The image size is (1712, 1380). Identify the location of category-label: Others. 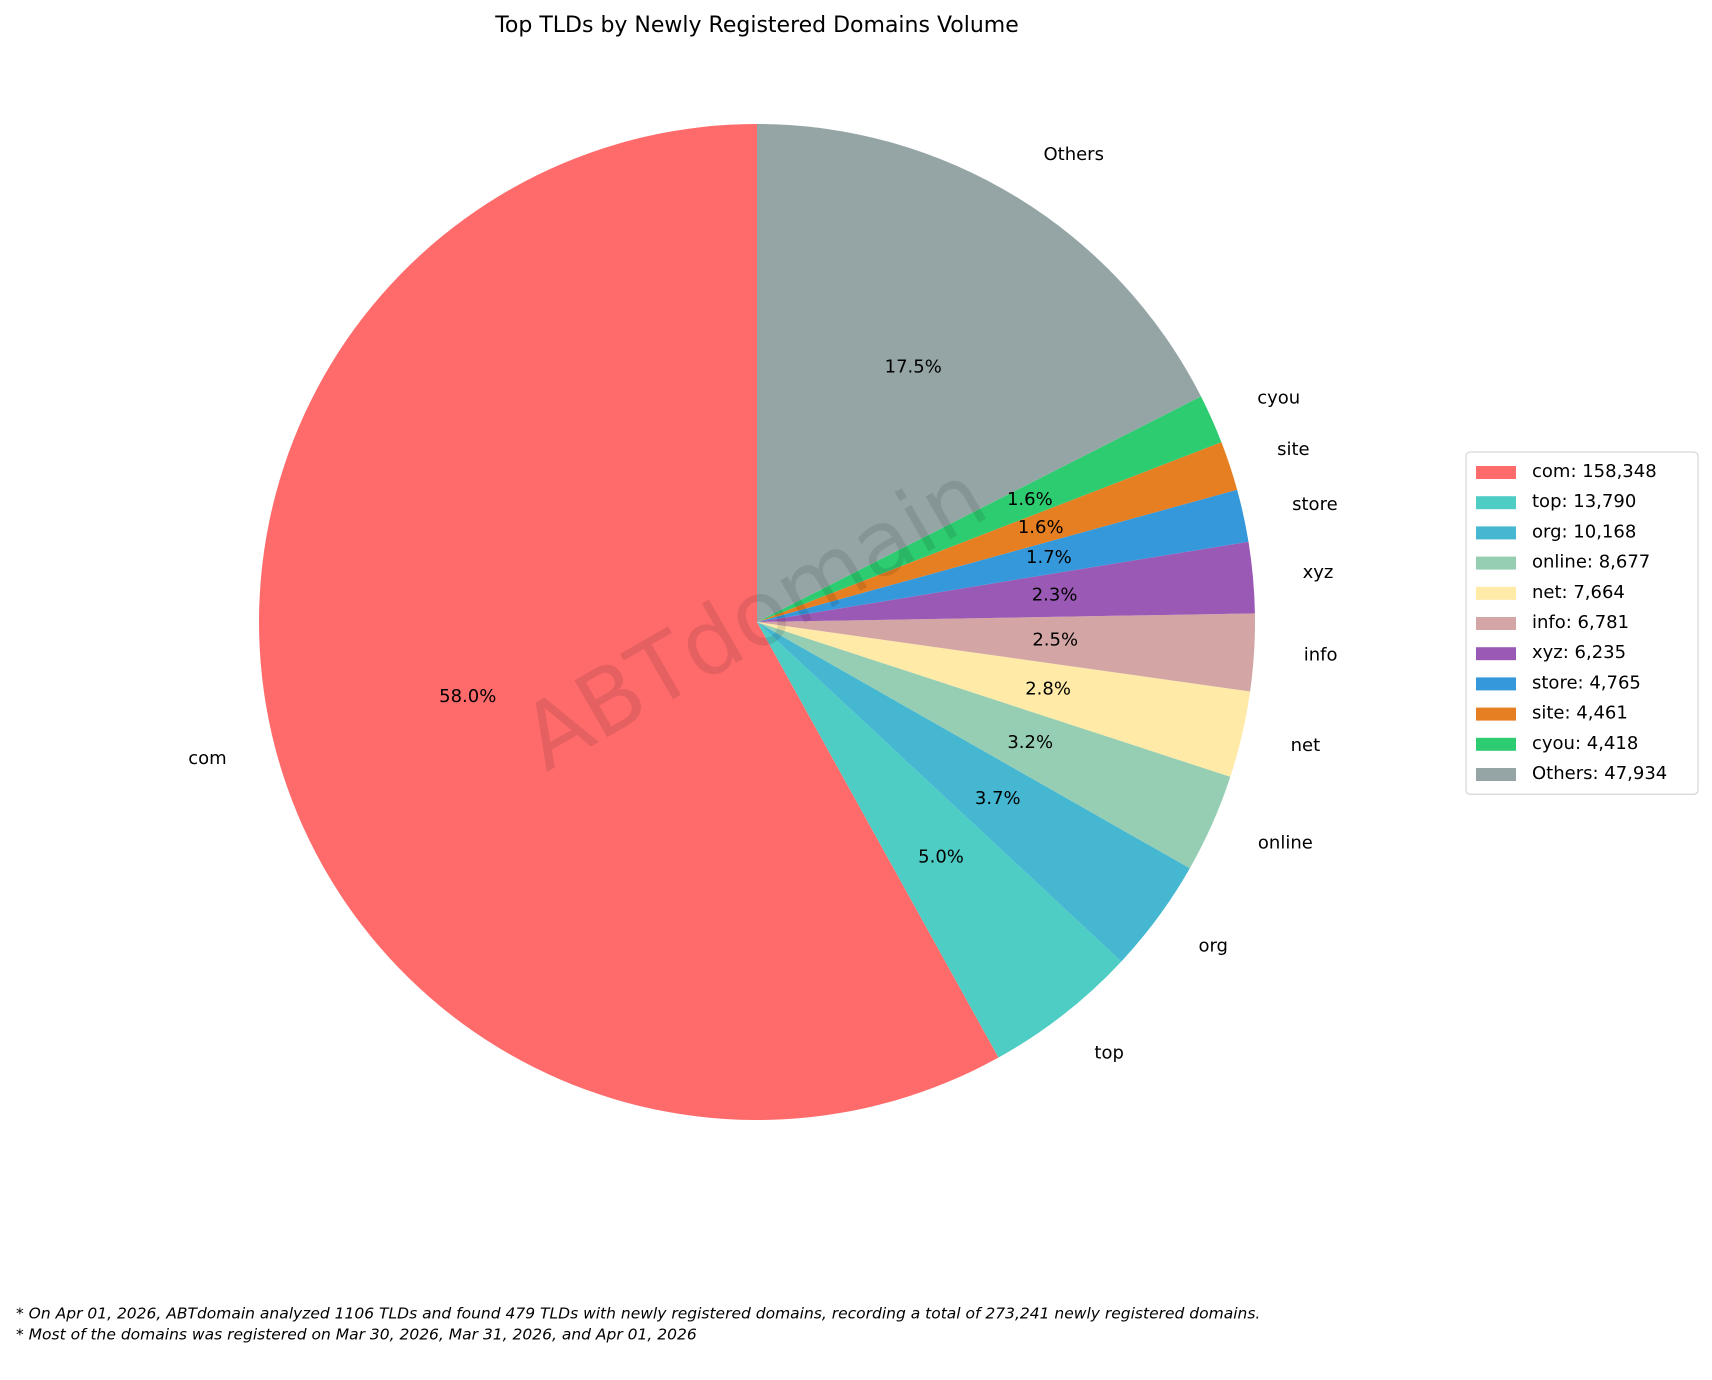
(1073, 154).